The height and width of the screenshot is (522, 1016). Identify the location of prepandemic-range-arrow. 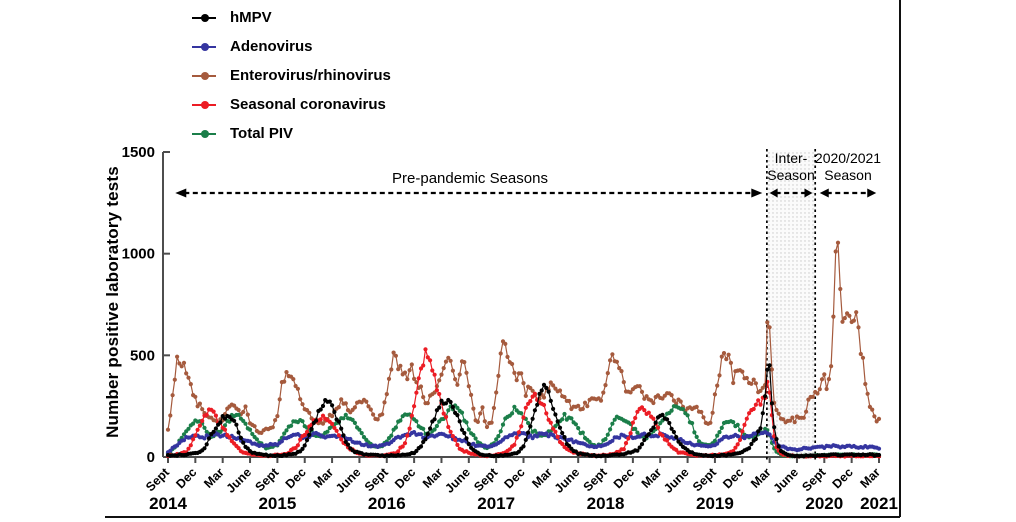
(469, 193).